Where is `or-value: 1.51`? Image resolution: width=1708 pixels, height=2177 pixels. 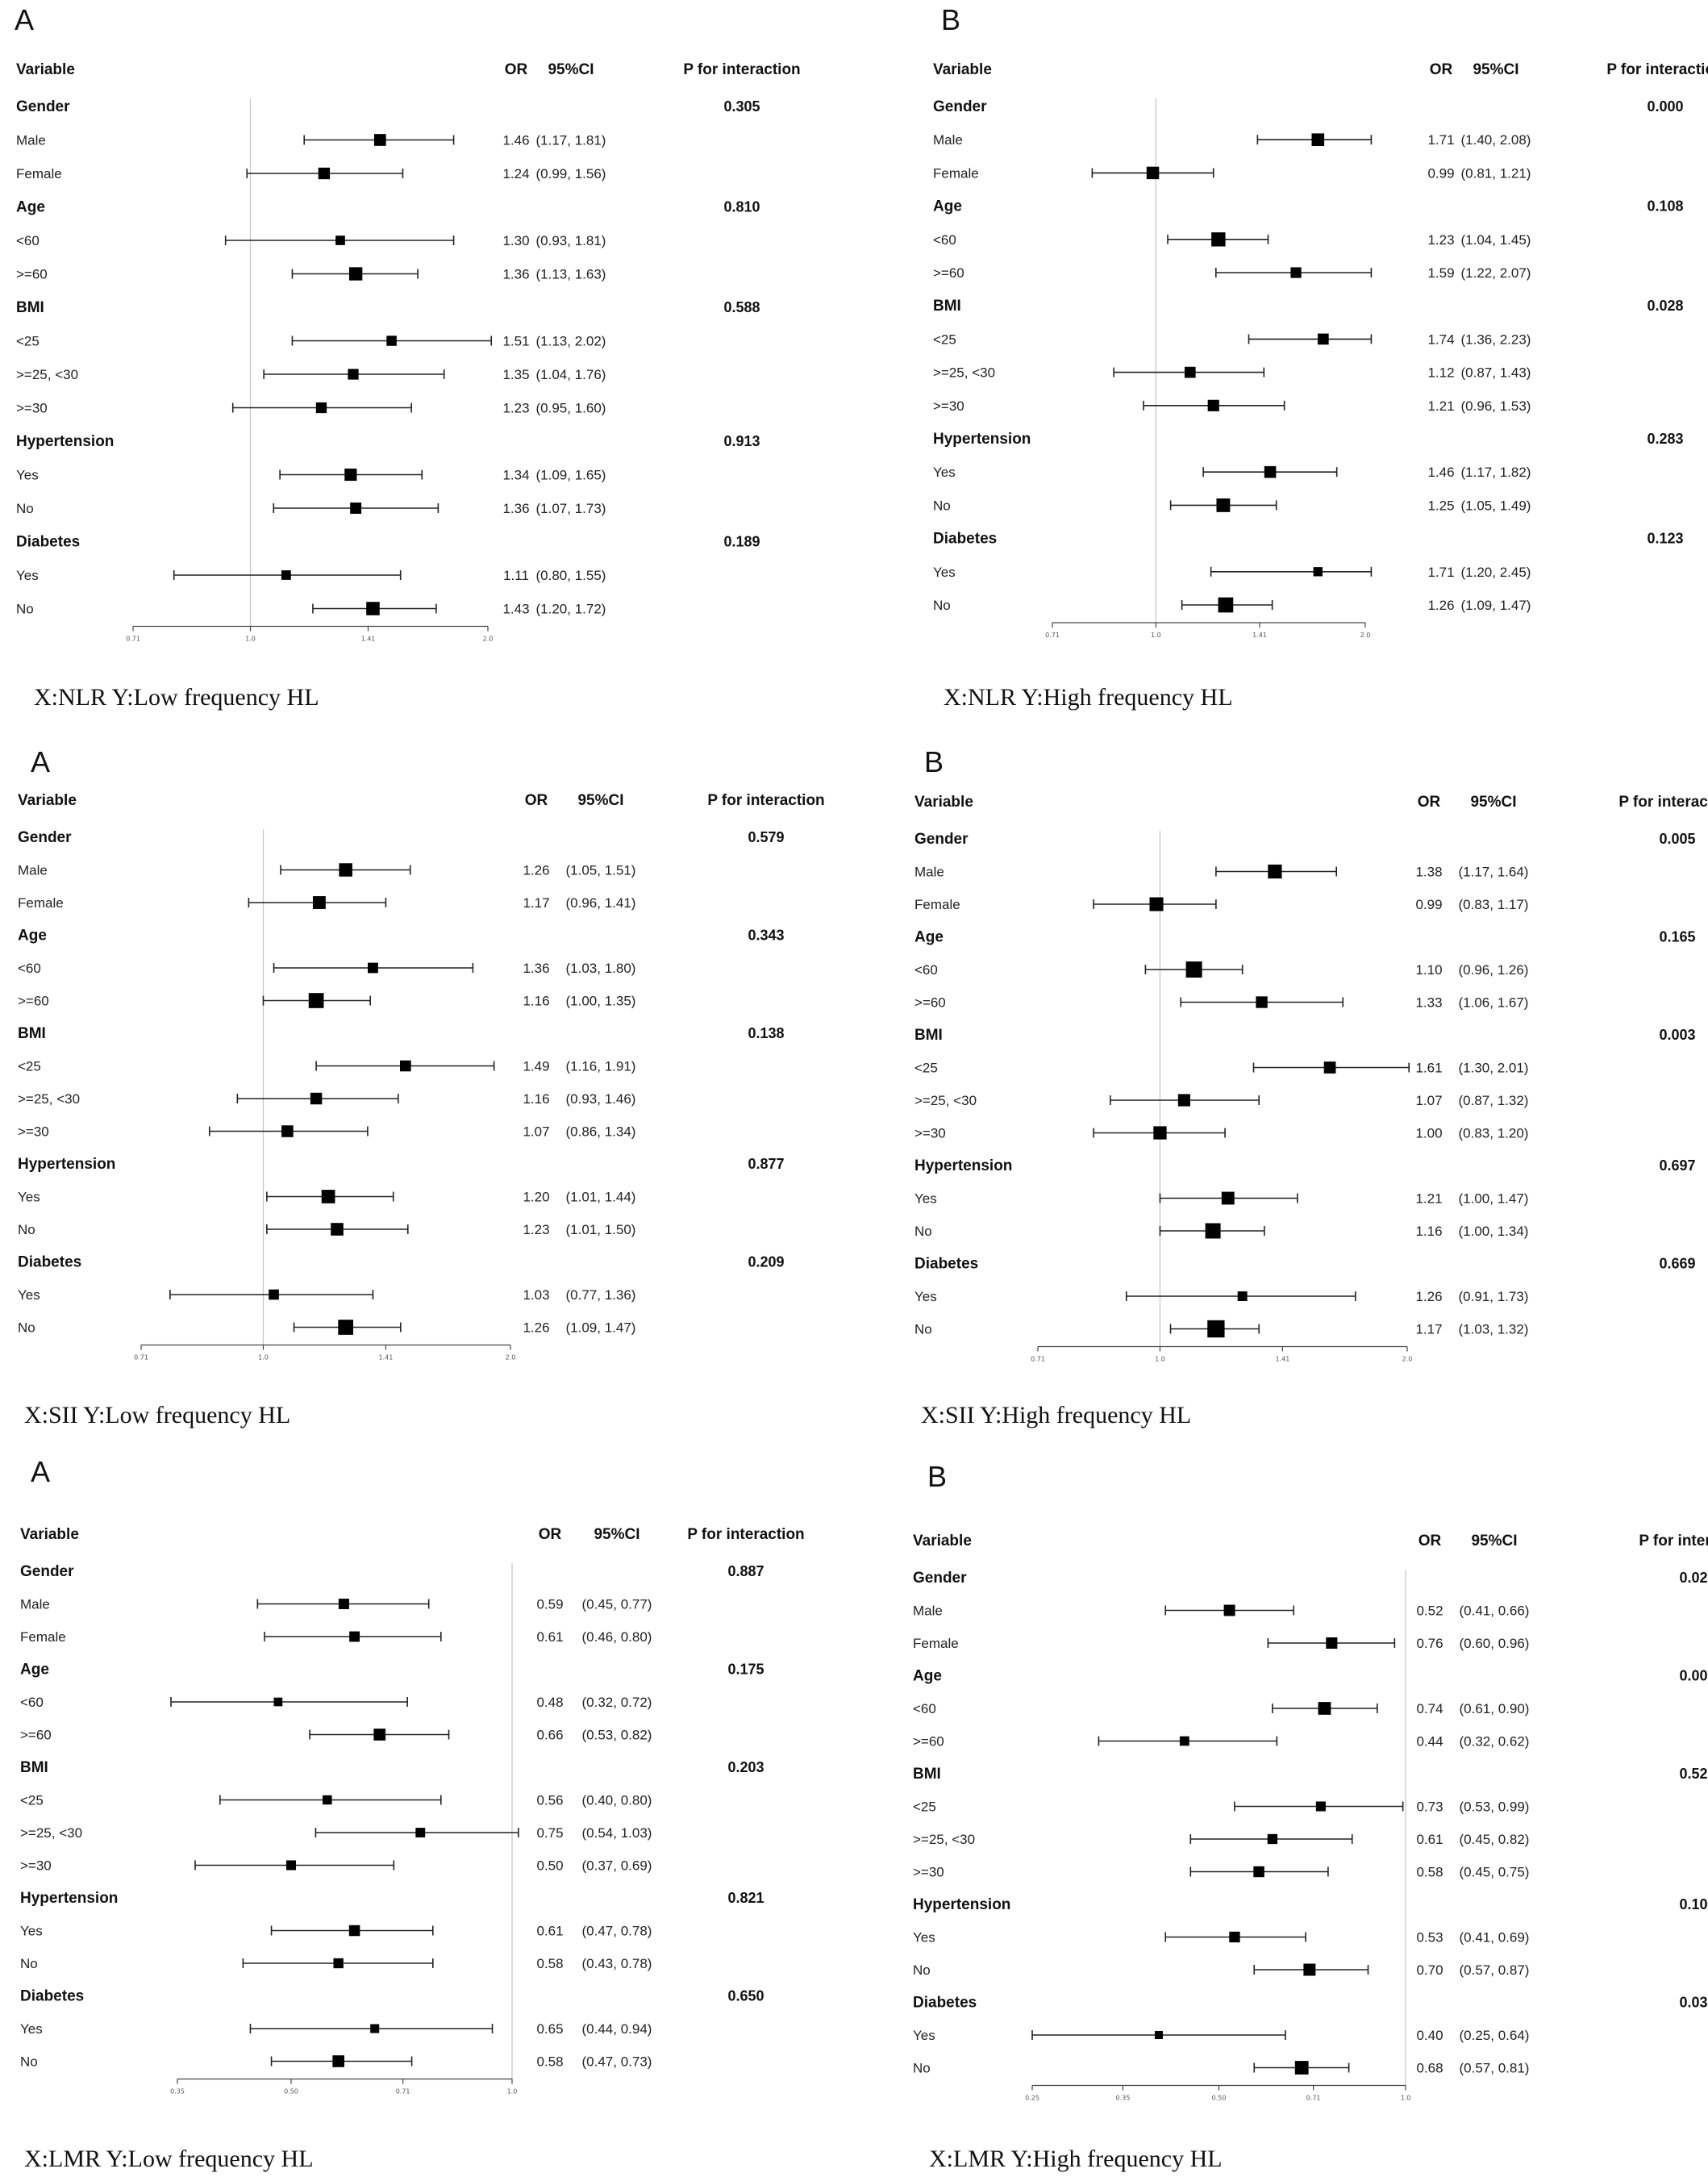
or-value: 1.51 is located at coordinates (515, 341).